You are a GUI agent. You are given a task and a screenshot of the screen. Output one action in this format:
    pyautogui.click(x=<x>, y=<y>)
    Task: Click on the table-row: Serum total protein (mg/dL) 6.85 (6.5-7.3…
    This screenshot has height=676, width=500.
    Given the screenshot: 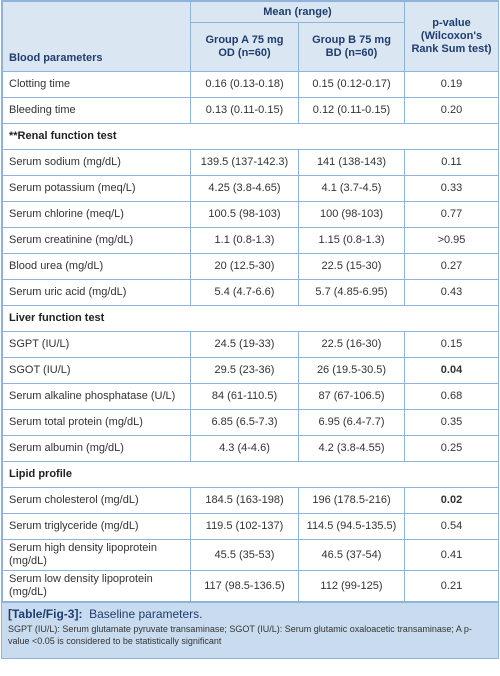 What is the action you would take?
    pyautogui.click(x=250, y=422)
    